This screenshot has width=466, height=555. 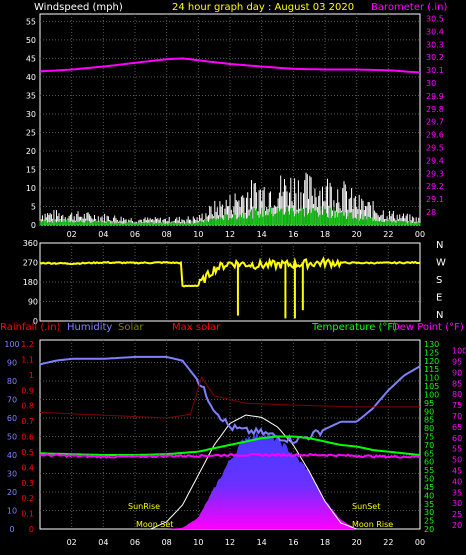 I want to click on sunrise-label: SunRise, so click(x=144, y=506).